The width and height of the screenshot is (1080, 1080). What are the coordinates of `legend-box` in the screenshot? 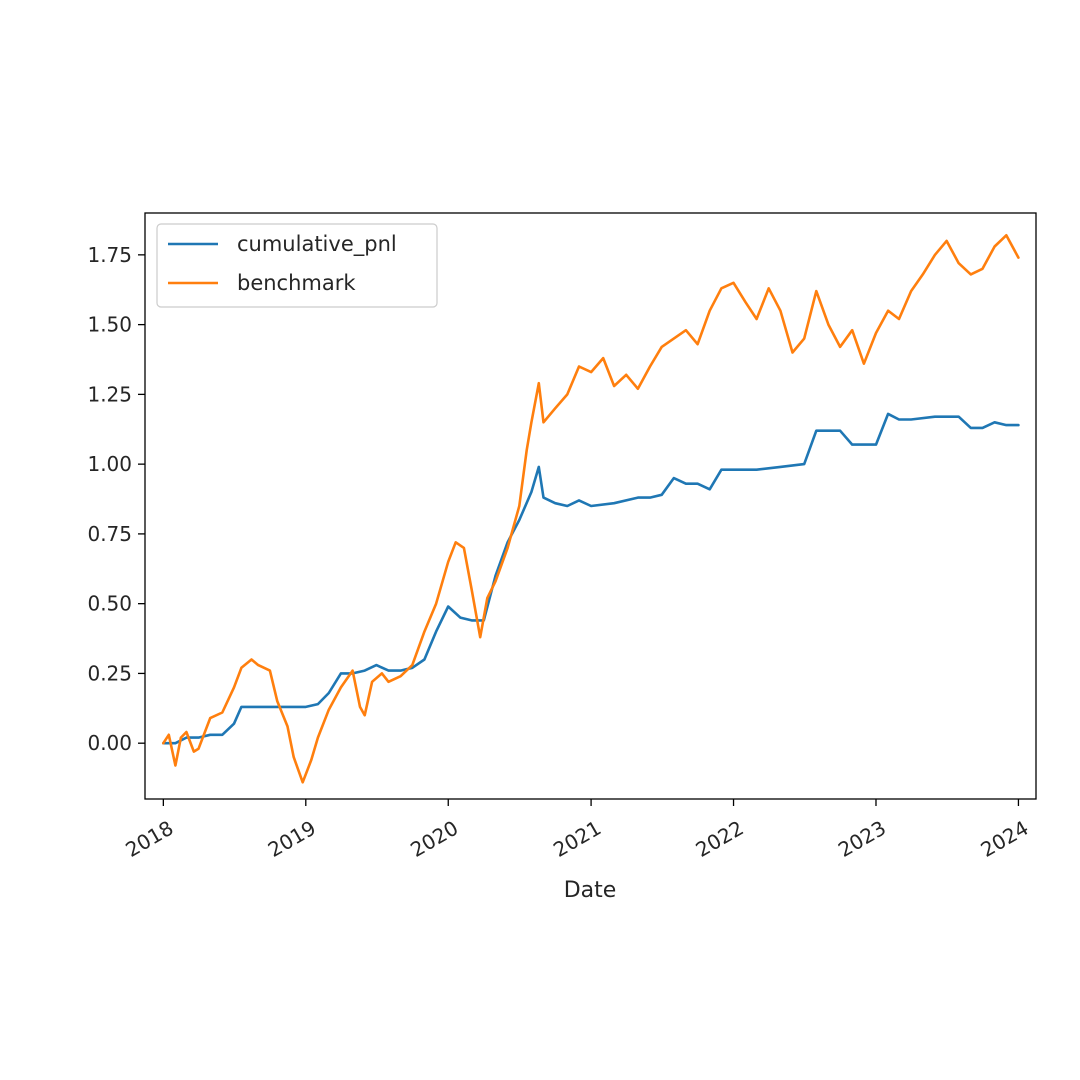 It's located at (297, 265).